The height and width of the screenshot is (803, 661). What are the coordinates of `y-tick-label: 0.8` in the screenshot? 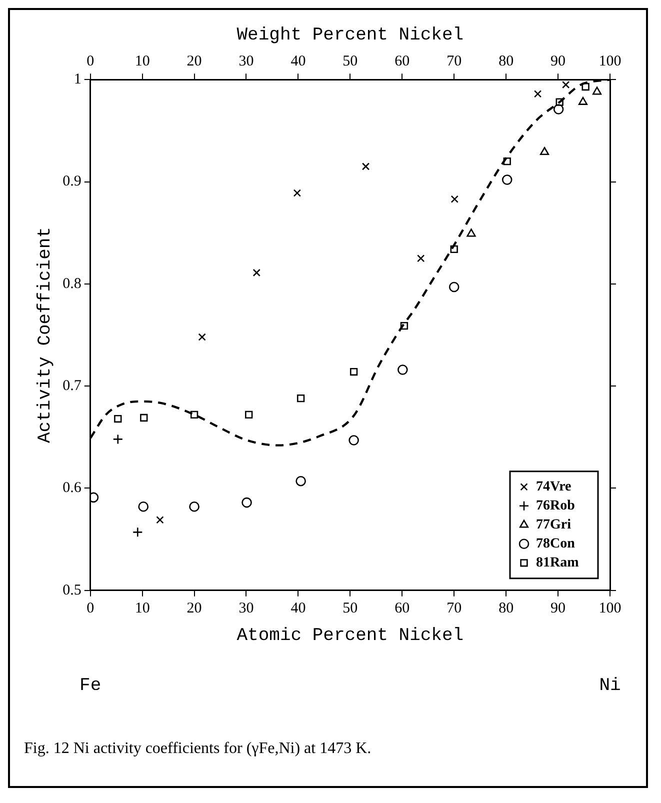 It's located at (72, 284).